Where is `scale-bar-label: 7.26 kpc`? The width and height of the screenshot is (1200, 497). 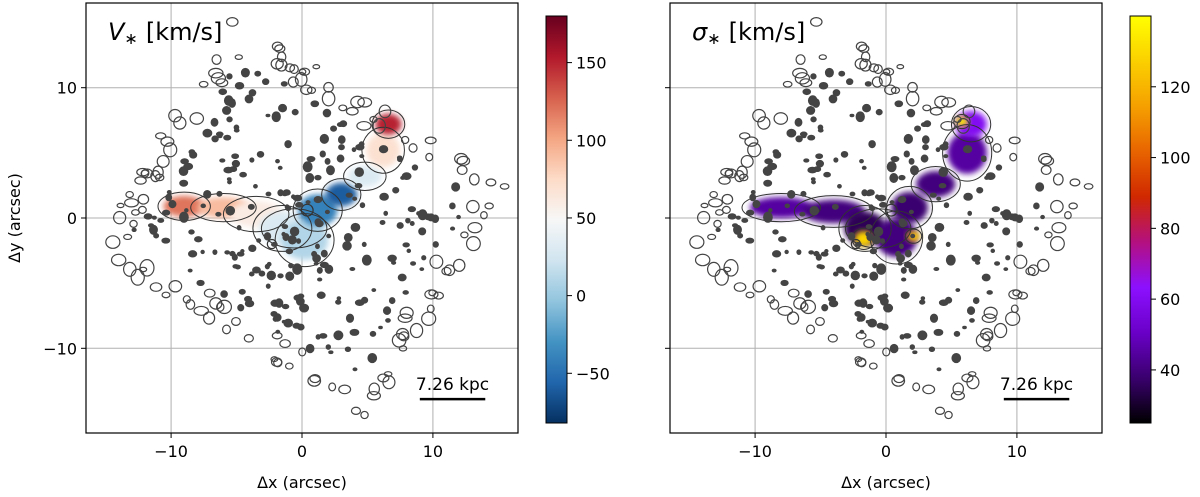 scale-bar-label: 7.26 kpc is located at coordinates (452, 385).